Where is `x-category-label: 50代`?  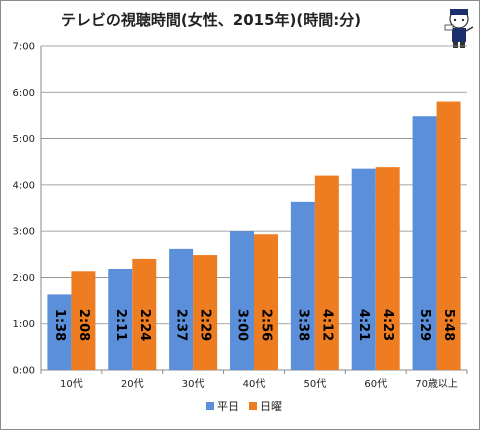 x-category-label: 50代 is located at coordinates (314, 384).